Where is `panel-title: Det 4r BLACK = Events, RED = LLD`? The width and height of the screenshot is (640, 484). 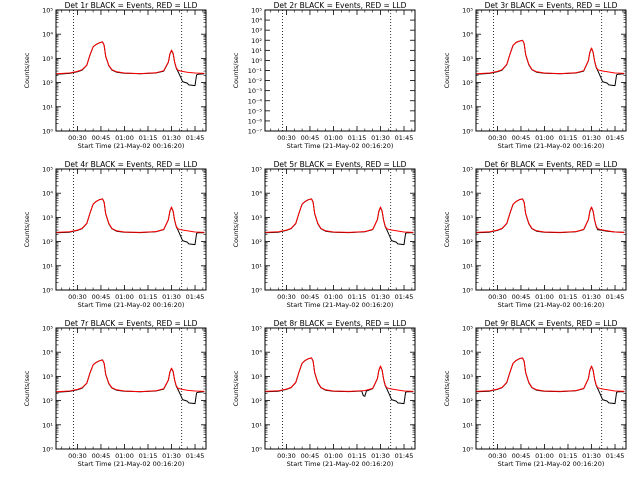 panel-title: Det 4r BLACK = Events, RED = LLD is located at coordinates (131, 164).